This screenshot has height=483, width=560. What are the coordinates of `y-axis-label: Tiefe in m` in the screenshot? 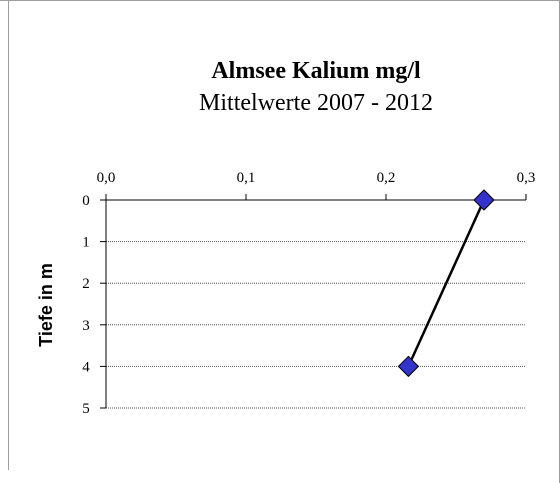 It's located at (46, 305).